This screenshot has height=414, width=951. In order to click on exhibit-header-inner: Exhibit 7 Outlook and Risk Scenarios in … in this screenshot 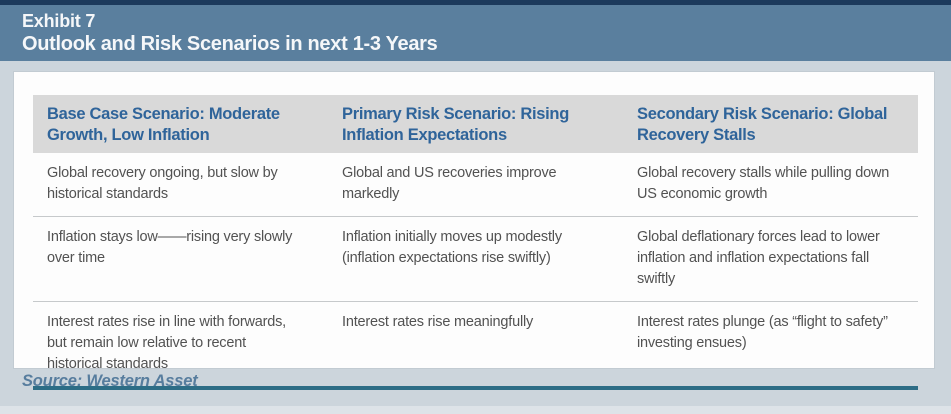, I will do `click(475, 30)`.